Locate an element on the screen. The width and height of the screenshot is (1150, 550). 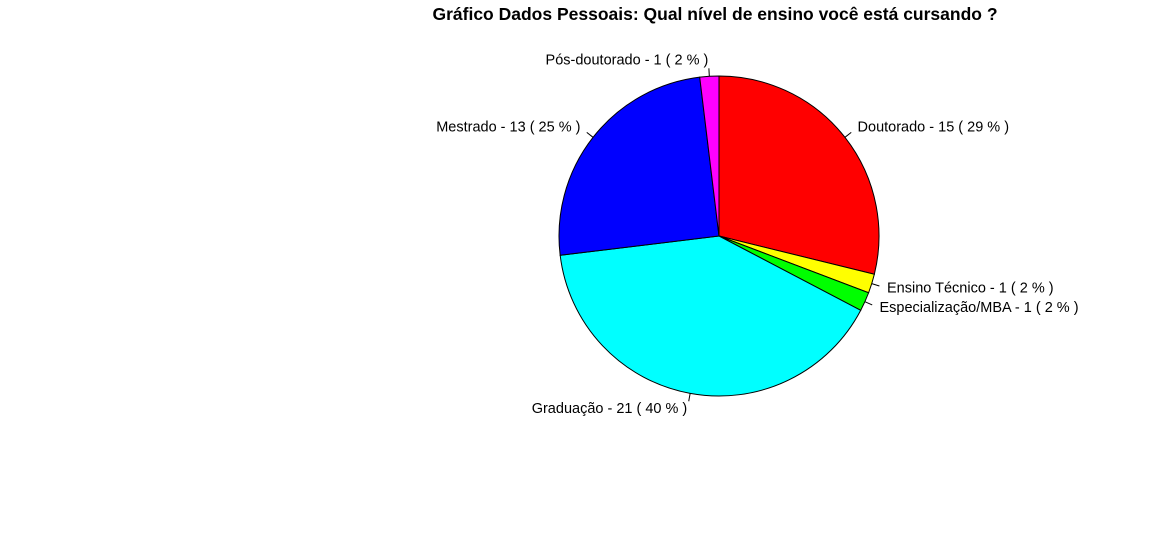
slice-label: Pós-doutorado - 1 ( 2 % ) is located at coordinates (627, 60).